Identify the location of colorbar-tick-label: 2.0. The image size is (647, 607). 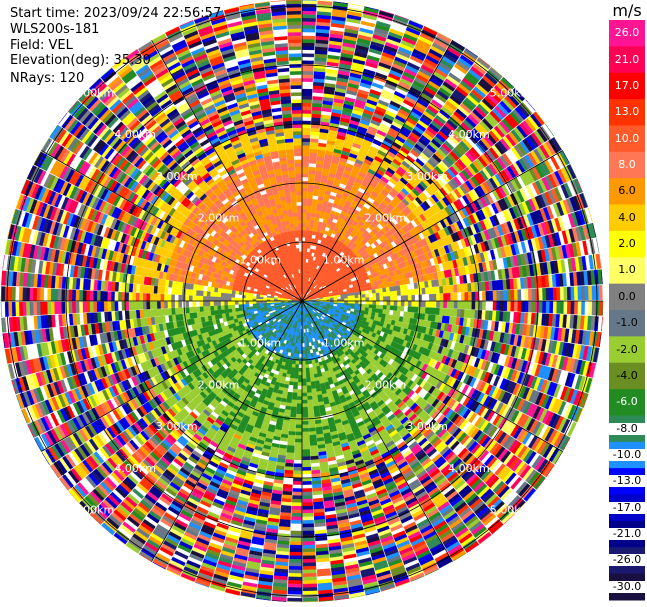
(627, 244).